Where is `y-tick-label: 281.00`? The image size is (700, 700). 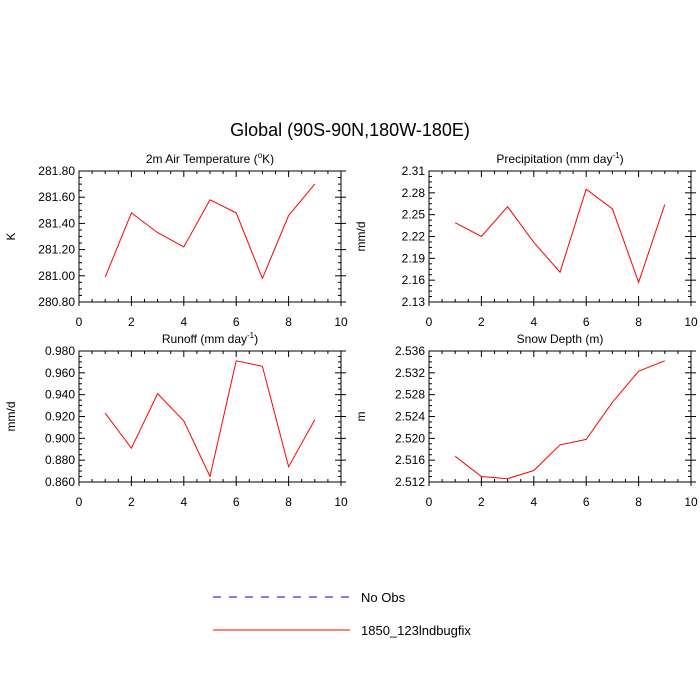 y-tick-label: 281.00 is located at coordinates (56, 276).